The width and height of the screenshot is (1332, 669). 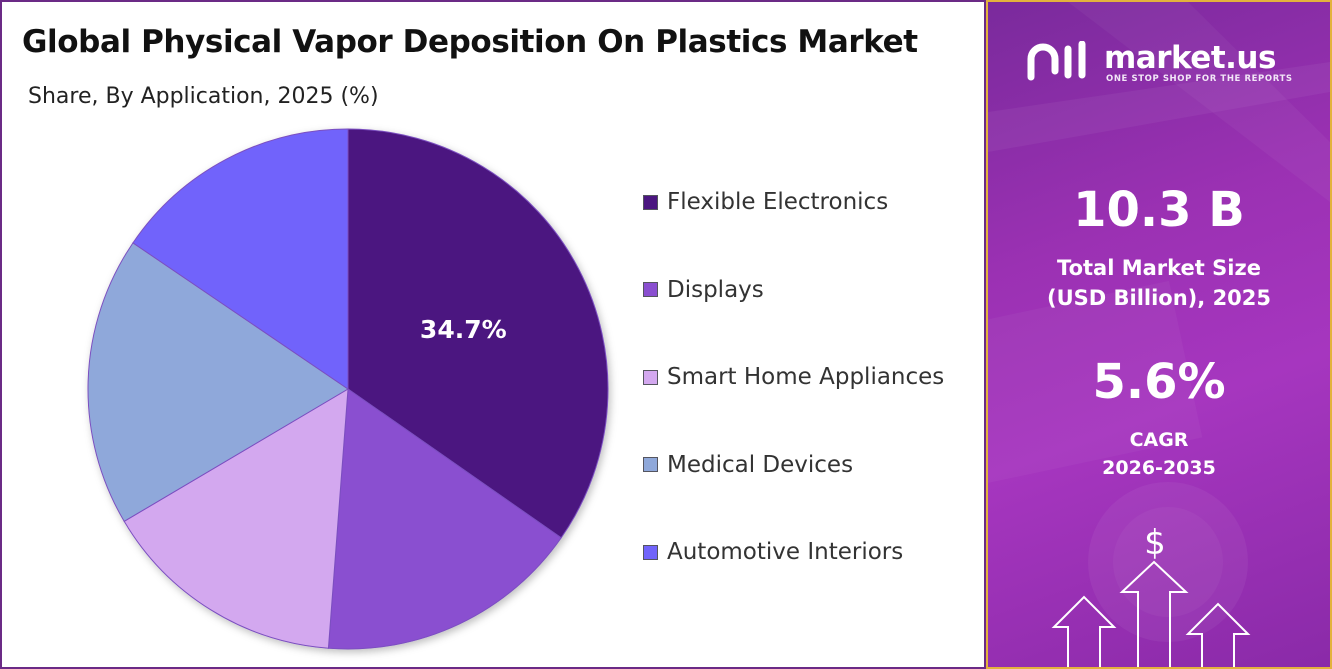 I want to click on cagr-period: 2026-2035, so click(x=1159, y=468).